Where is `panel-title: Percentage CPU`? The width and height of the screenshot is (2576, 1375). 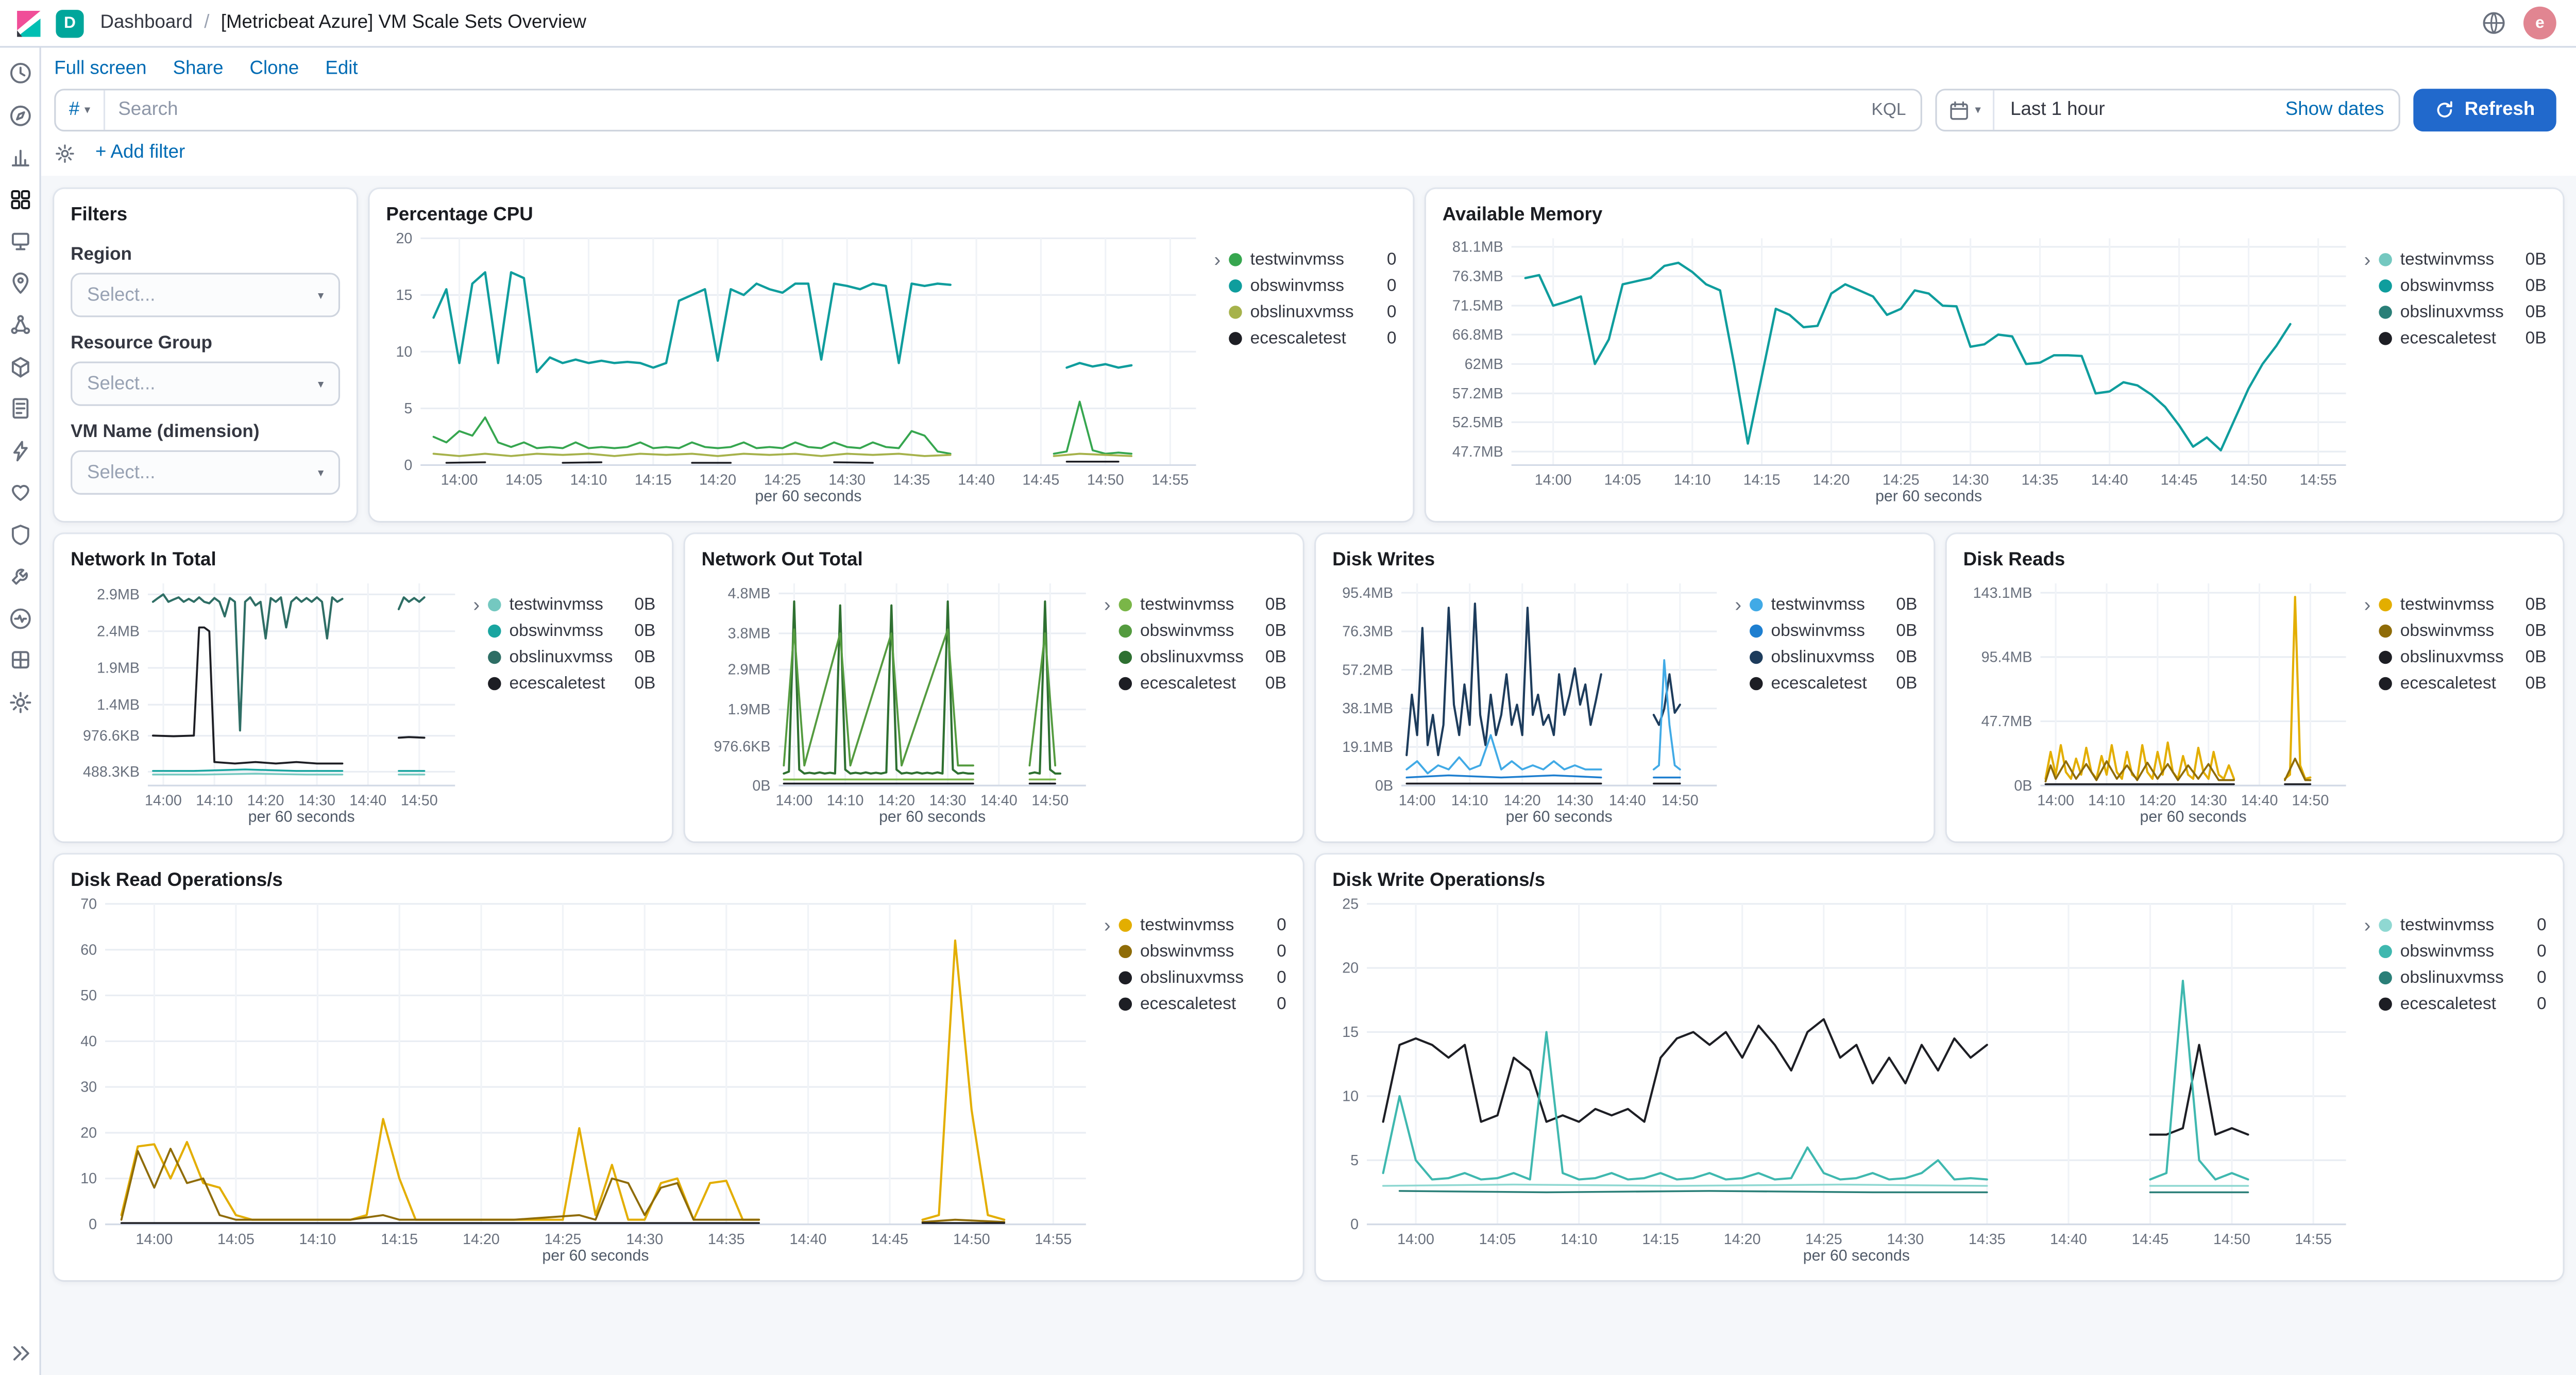 panel-title: Percentage CPU is located at coordinates (459, 215).